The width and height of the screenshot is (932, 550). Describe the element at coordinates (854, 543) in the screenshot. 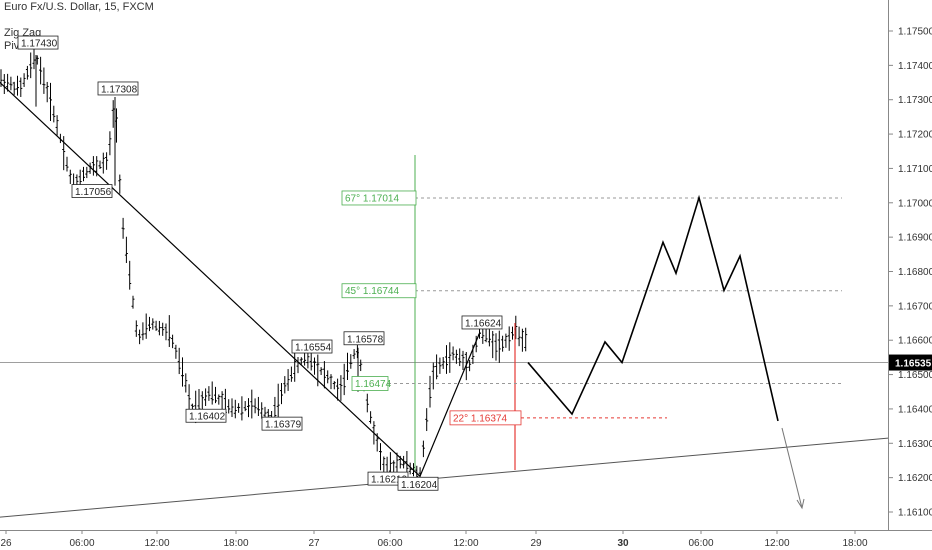

I see `time-tick-label: 18:00` at that location.